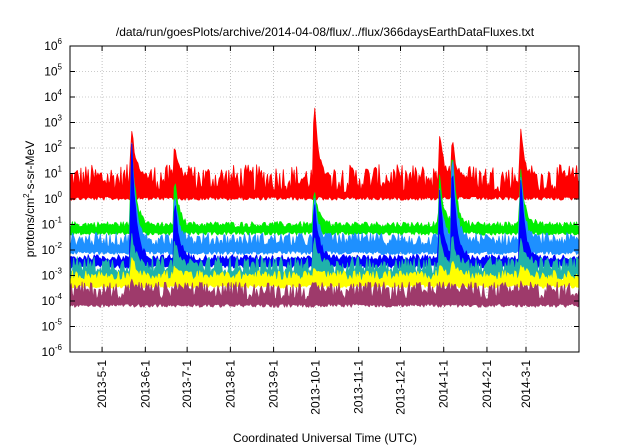  What do you see at coordinates (53, 122) in the screenshot?
I see `y-tick-label: 10³` at bounding box center [53, 122].